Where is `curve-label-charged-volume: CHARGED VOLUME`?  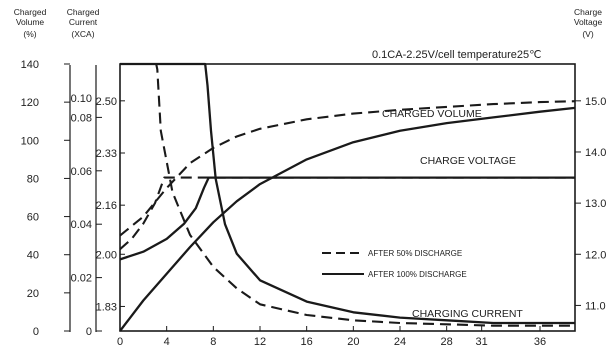 curve-label-charged-volume: CHARGED VOLUME is located at coordinates (432, 114).